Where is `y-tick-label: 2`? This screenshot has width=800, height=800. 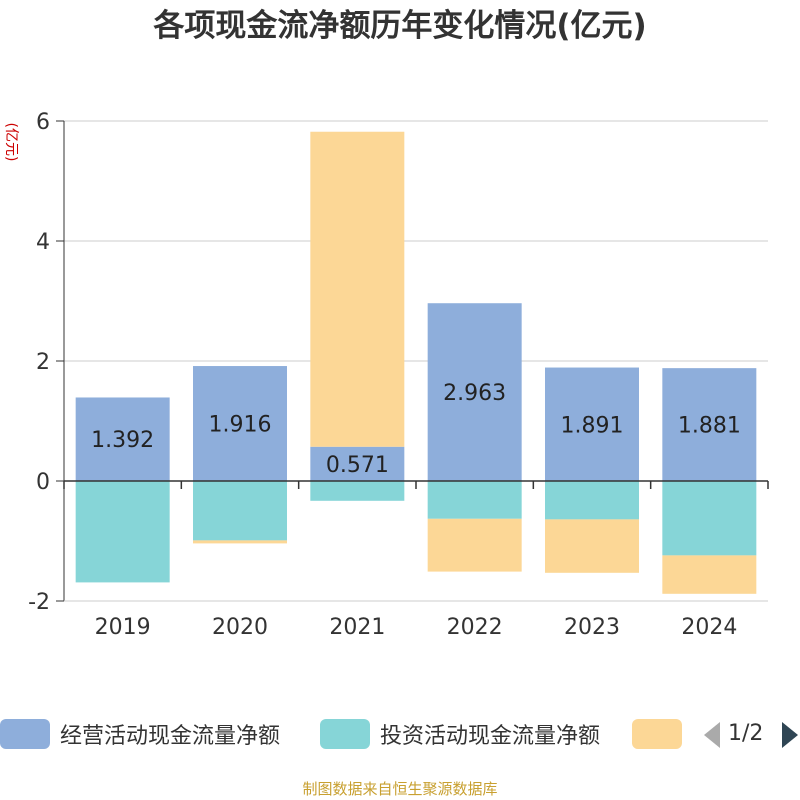
y-tick-label: 2 is located at coordinates (43, 362).